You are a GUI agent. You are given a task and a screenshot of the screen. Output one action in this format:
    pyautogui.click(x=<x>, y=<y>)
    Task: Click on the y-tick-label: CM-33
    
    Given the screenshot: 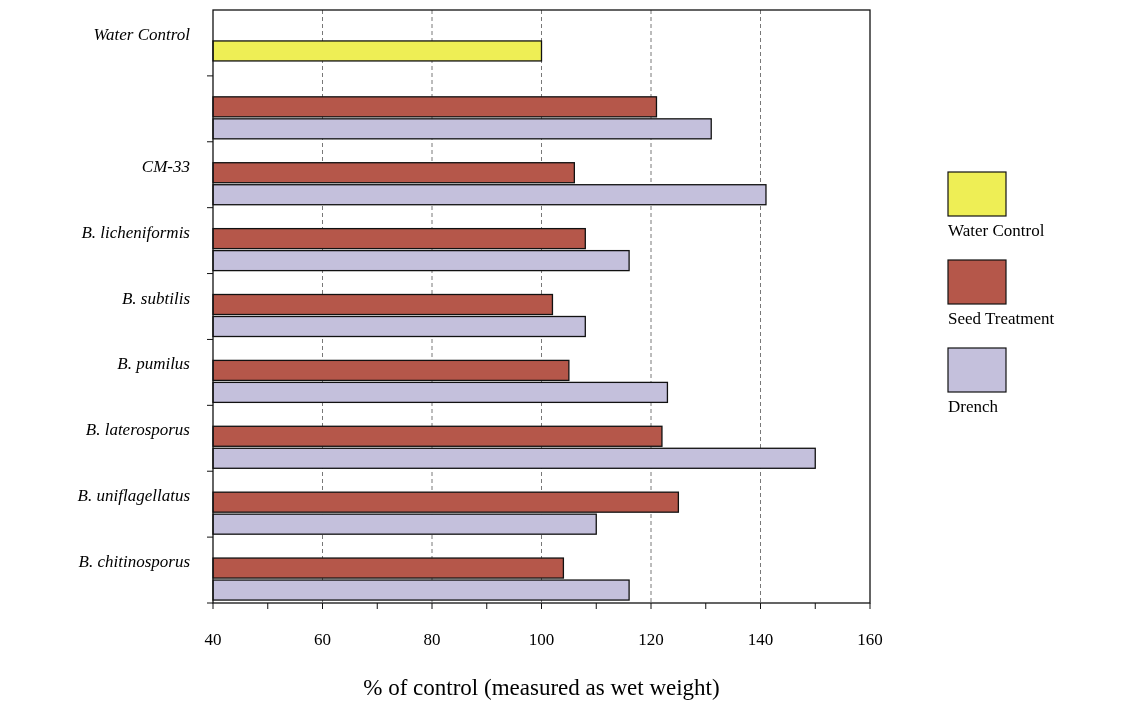 What is the action you would take?
    pyautogui.click(x=165, y=166)
    